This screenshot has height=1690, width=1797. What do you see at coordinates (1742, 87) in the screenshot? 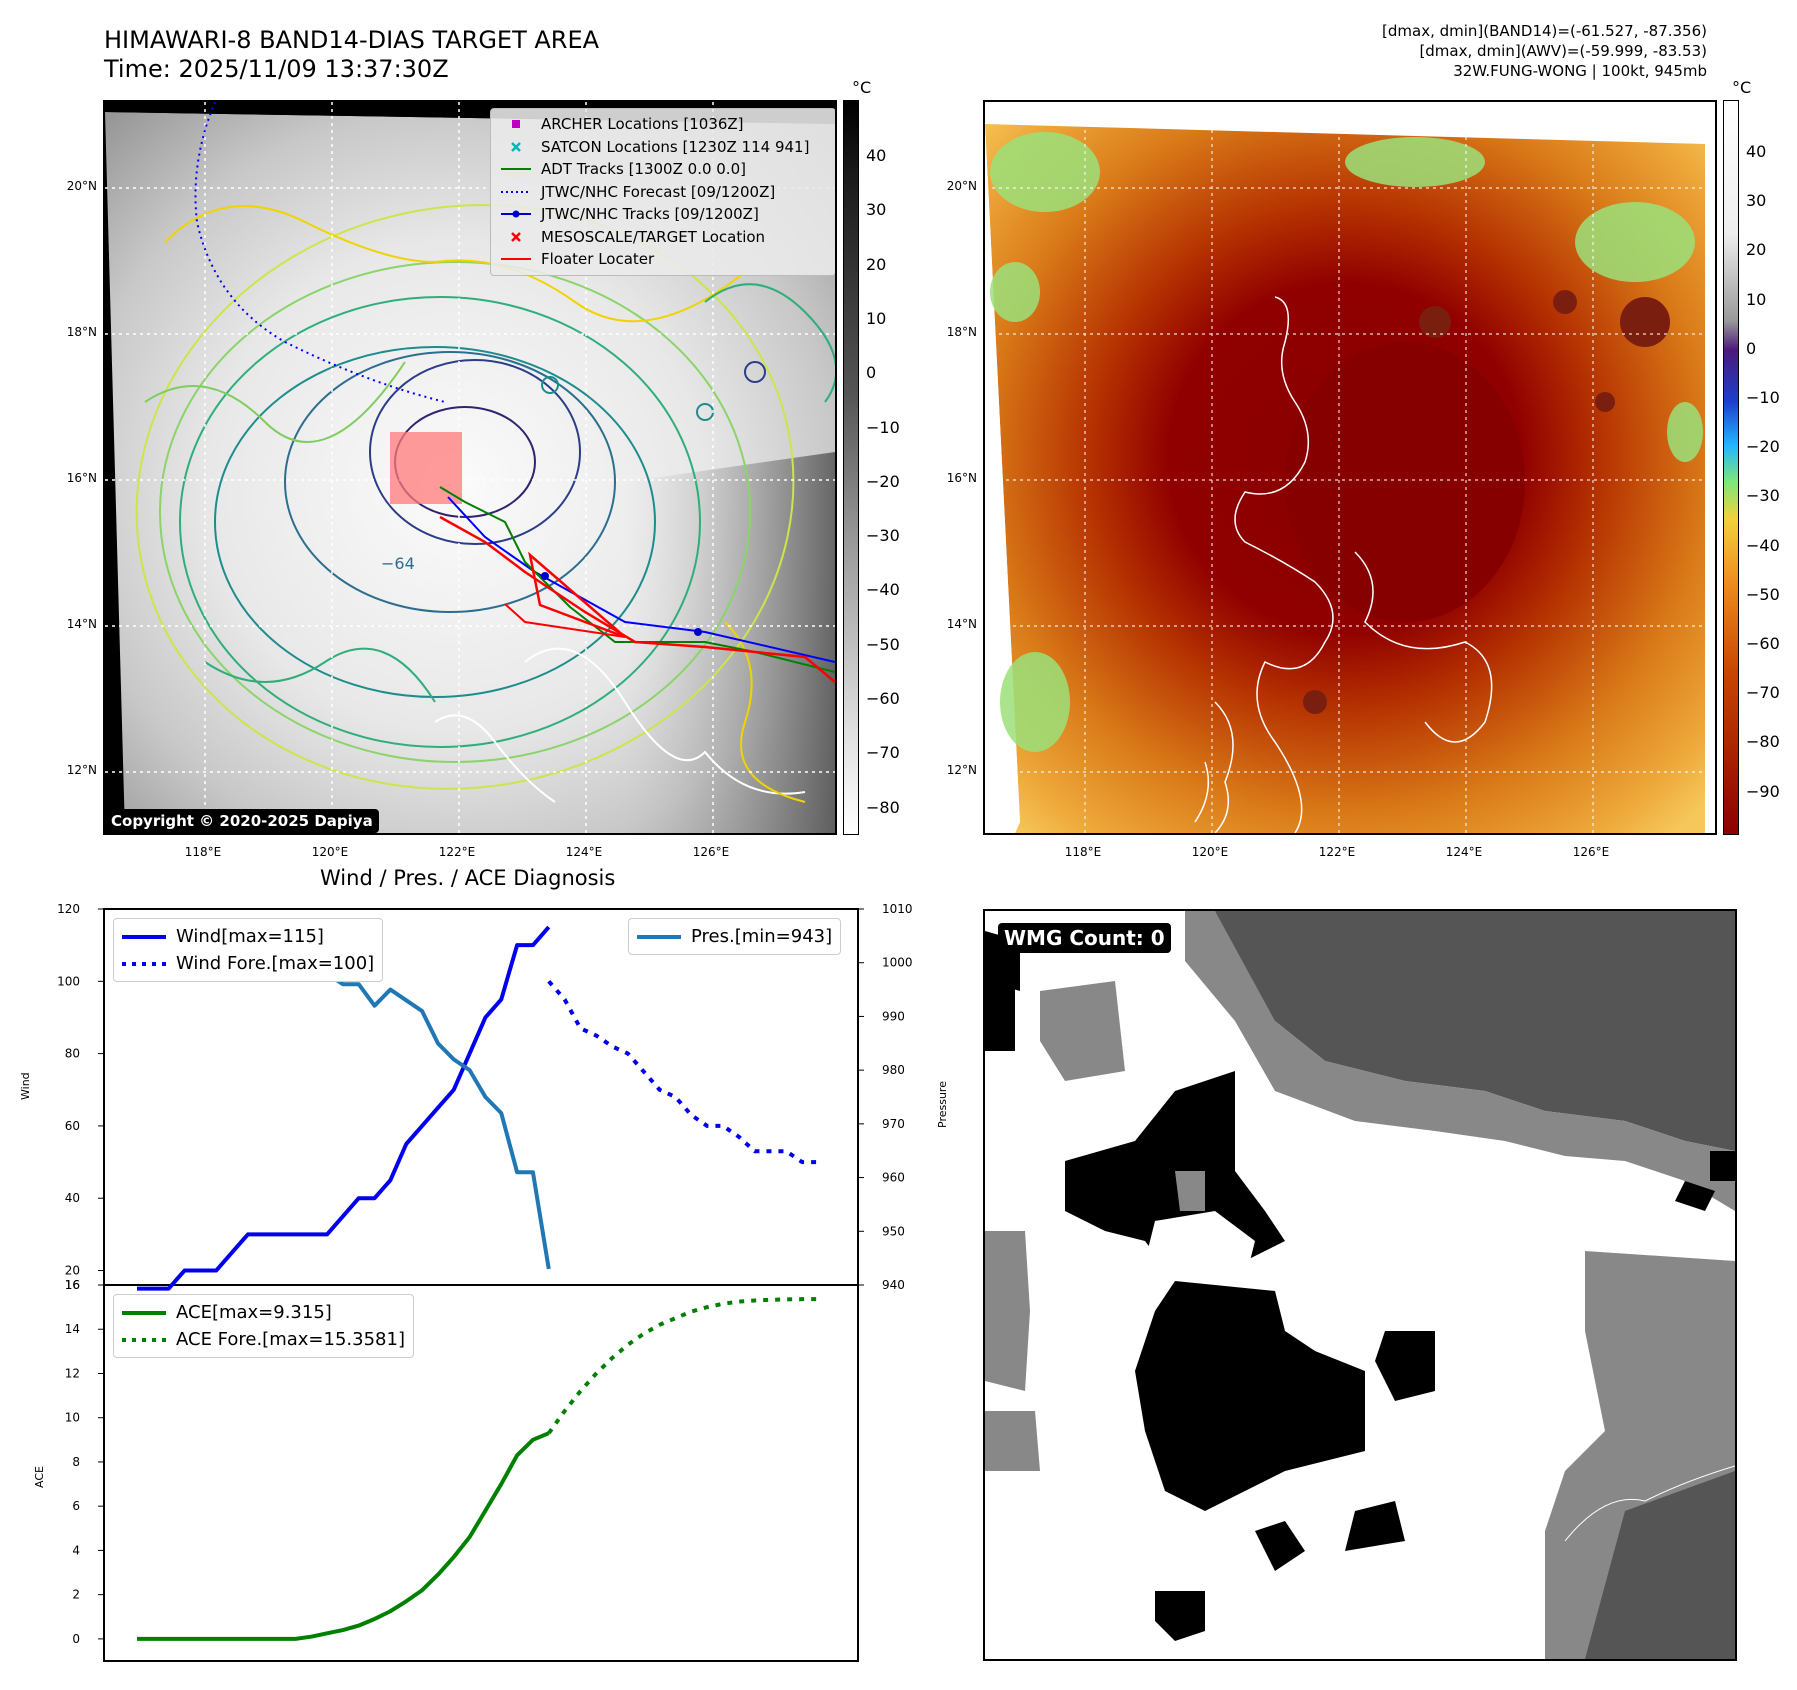
I see `colorbar-unit-2: °C` at bounding box center [1742, 87].